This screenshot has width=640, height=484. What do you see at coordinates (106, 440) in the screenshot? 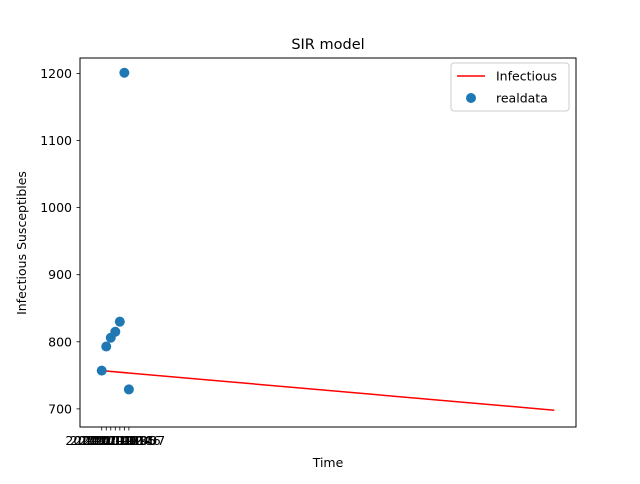
I see `x-tick-label: 2020-01-02` at bounding box center [106, 440].